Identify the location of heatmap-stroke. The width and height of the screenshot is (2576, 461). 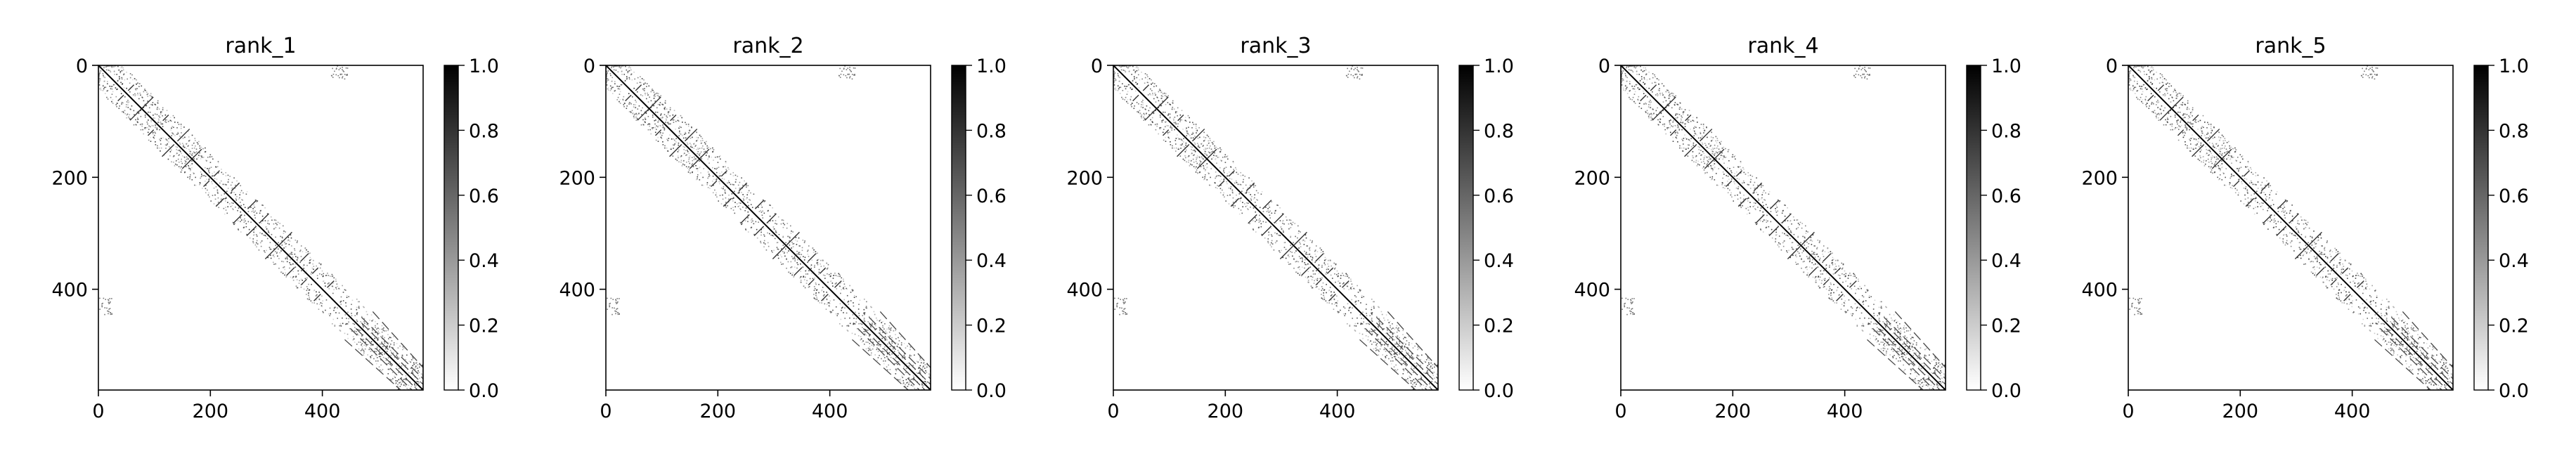
(658, 132).